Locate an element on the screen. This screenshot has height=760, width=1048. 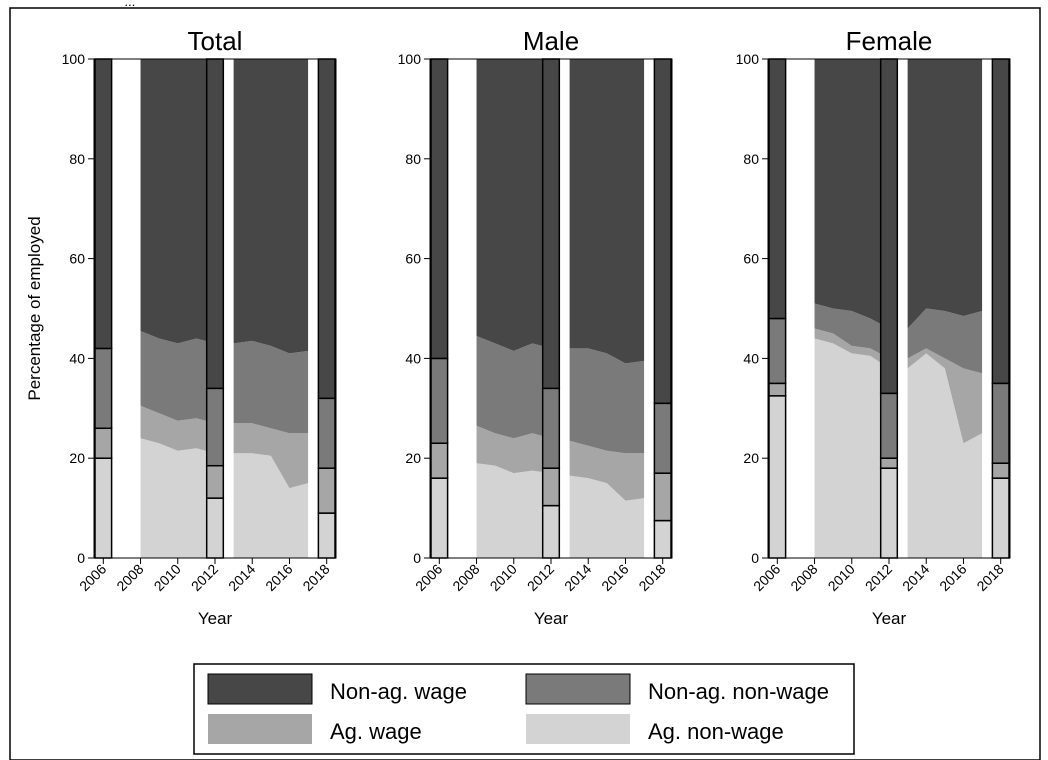
legend-label: Ag. non-wage is located at coordinates (716, 731).